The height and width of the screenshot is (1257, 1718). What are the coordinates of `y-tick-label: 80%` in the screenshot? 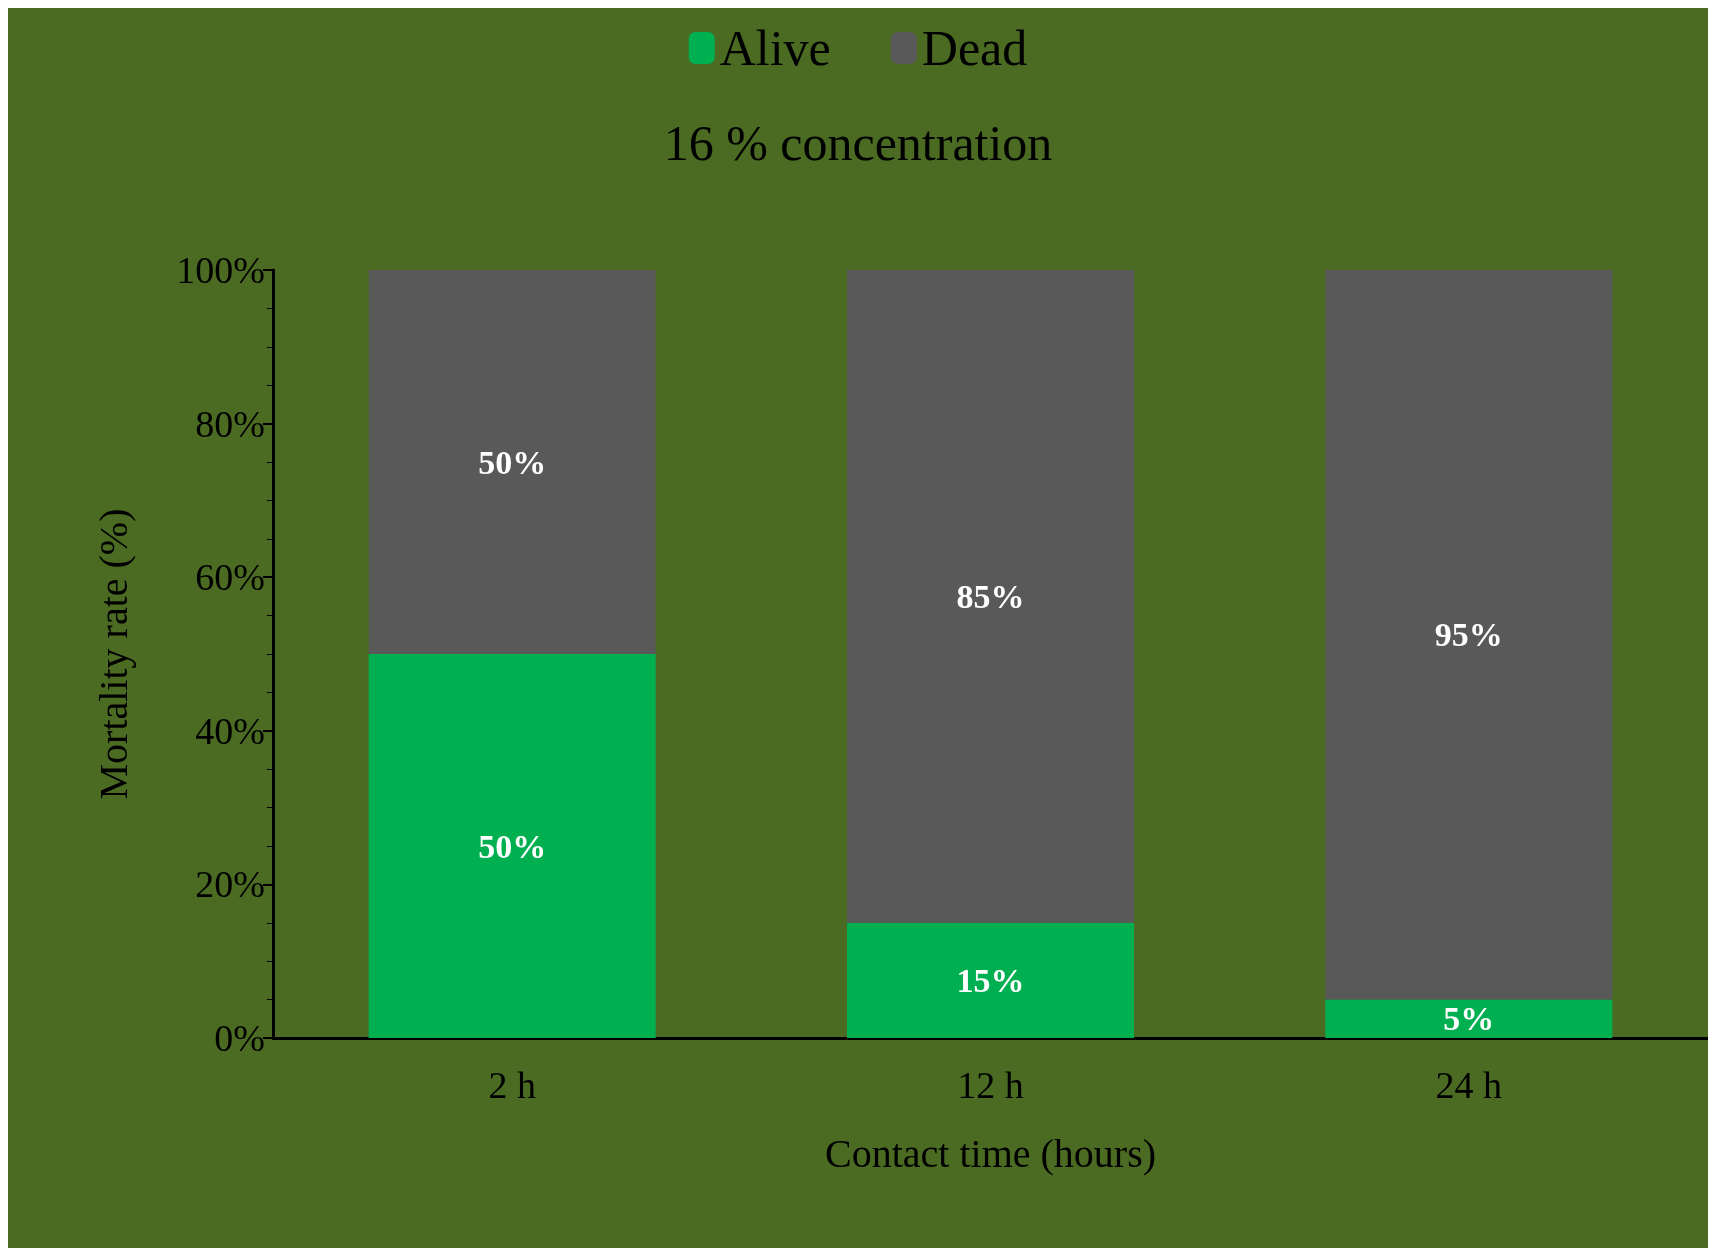 It's located at (230, 423).